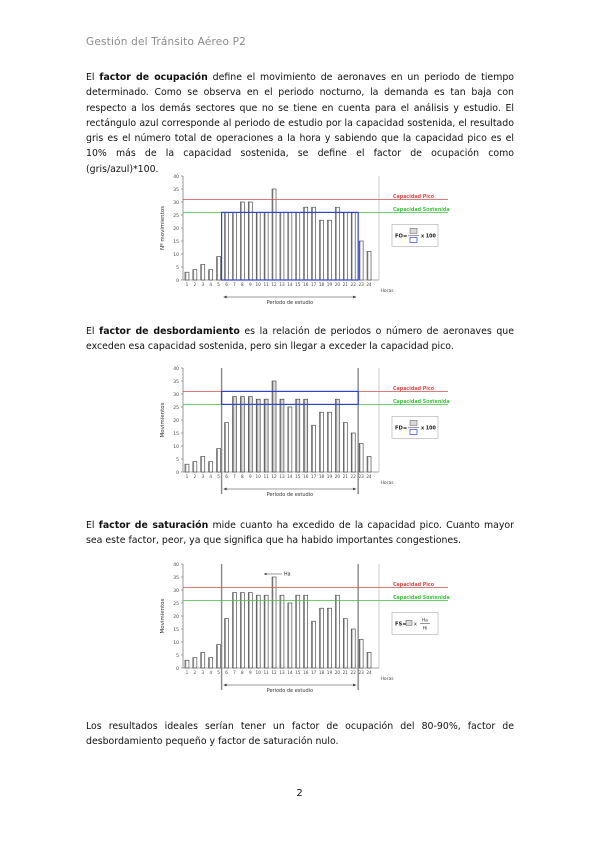  I want to click on x-tick-label: 24, so click(369, 284).